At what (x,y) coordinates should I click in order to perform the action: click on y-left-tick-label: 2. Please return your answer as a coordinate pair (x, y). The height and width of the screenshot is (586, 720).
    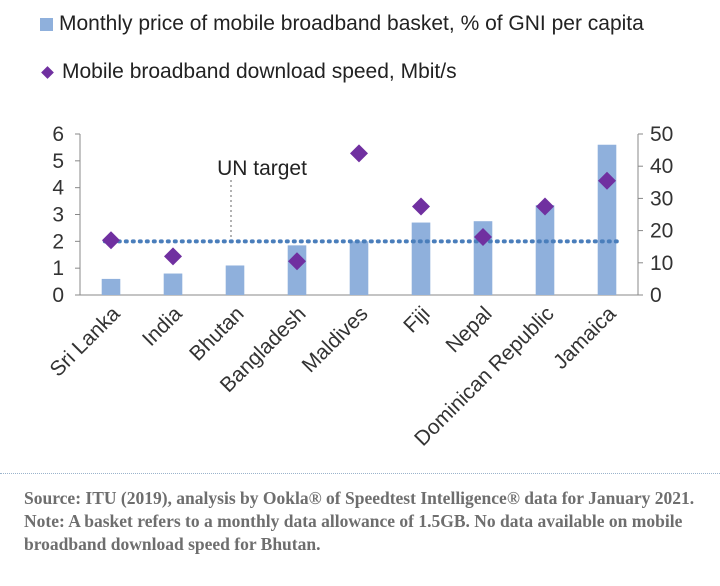
    Looking at the image, I should click on (58, 241).